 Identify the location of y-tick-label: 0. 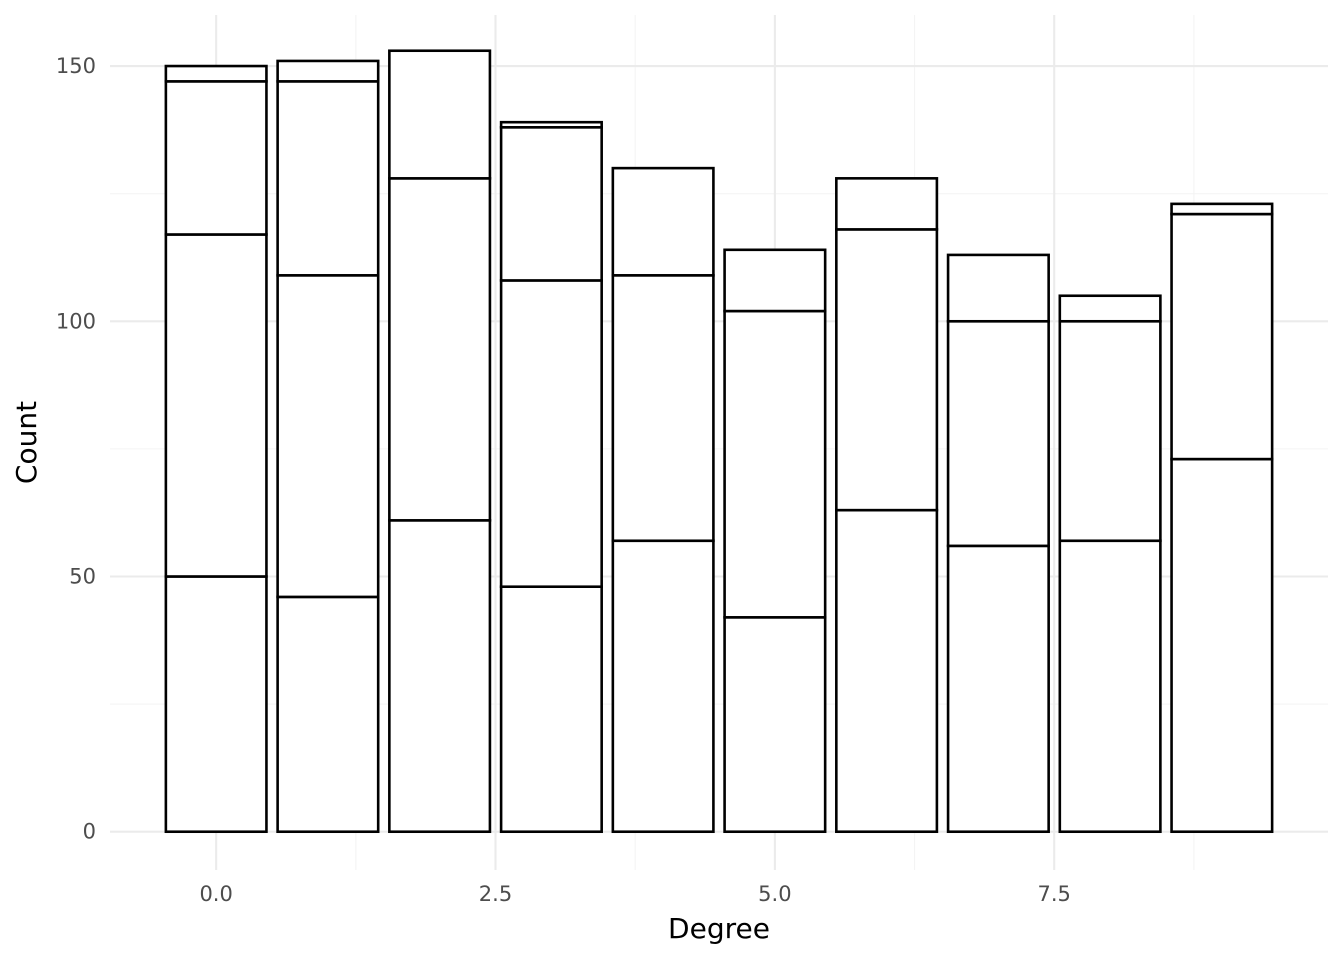
(89, 832).